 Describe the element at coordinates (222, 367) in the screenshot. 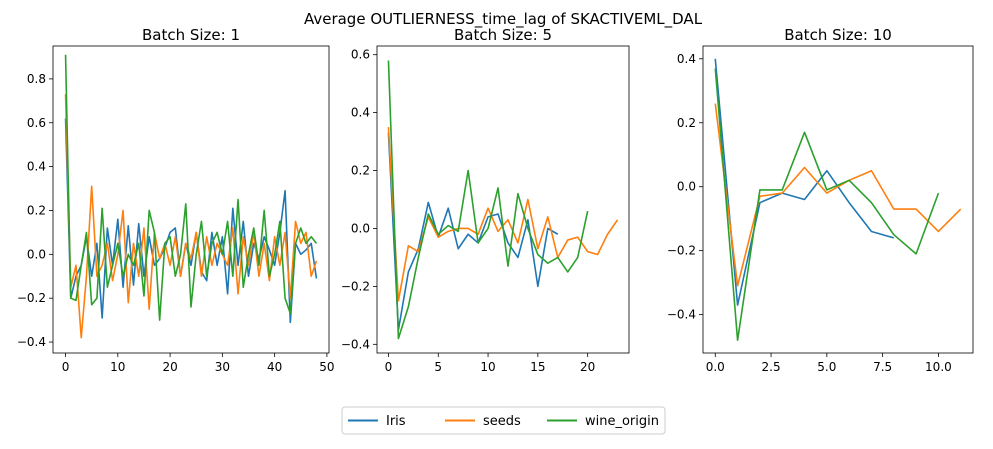

I see `x-tick-label: 30` at that location.